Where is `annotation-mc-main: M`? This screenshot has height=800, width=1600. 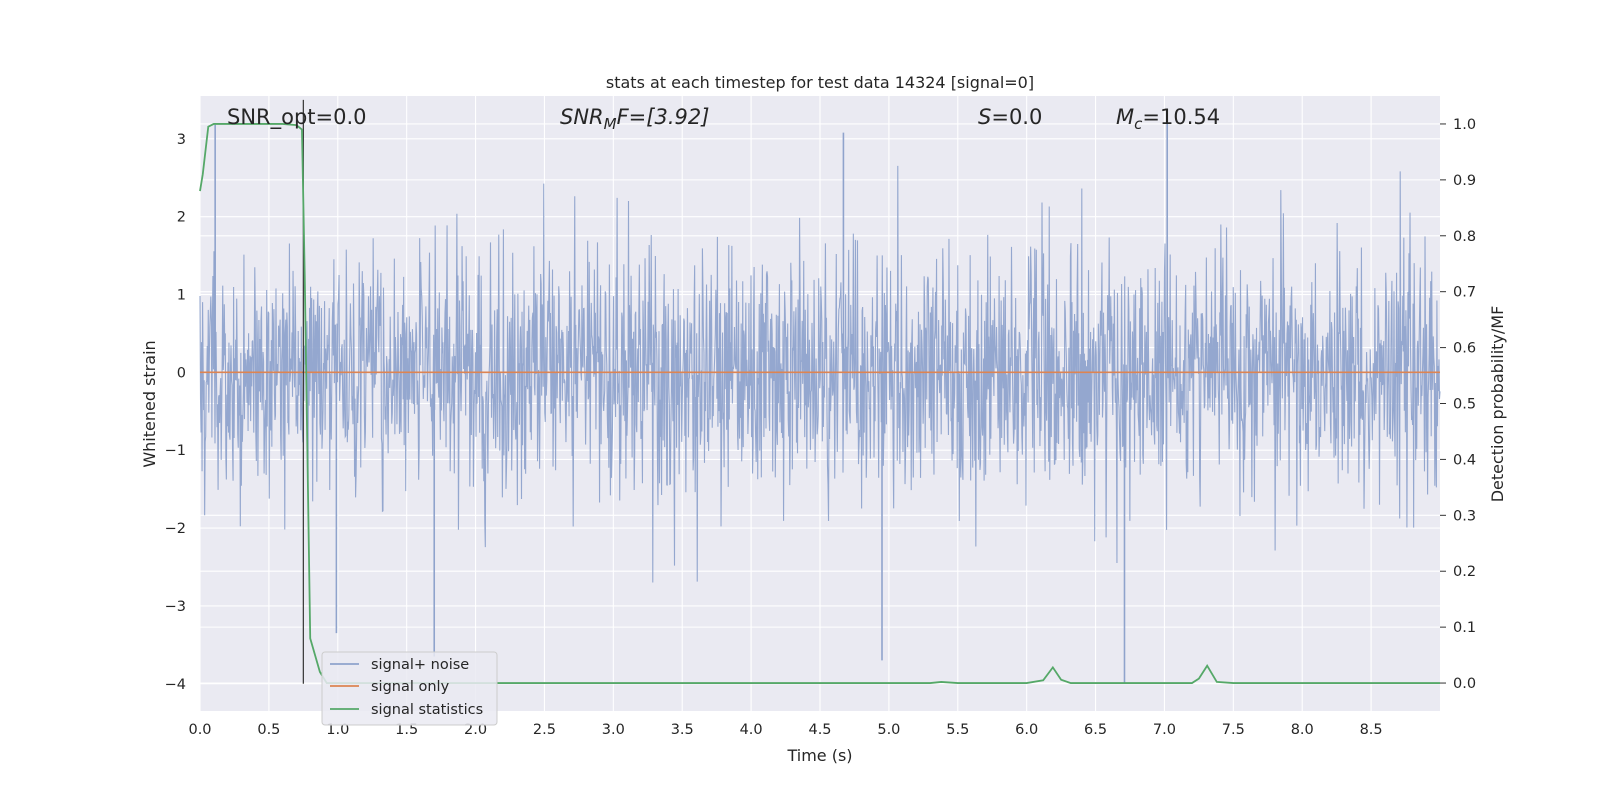
annotation-mc-main: M is located at coordinates (1125, 117).